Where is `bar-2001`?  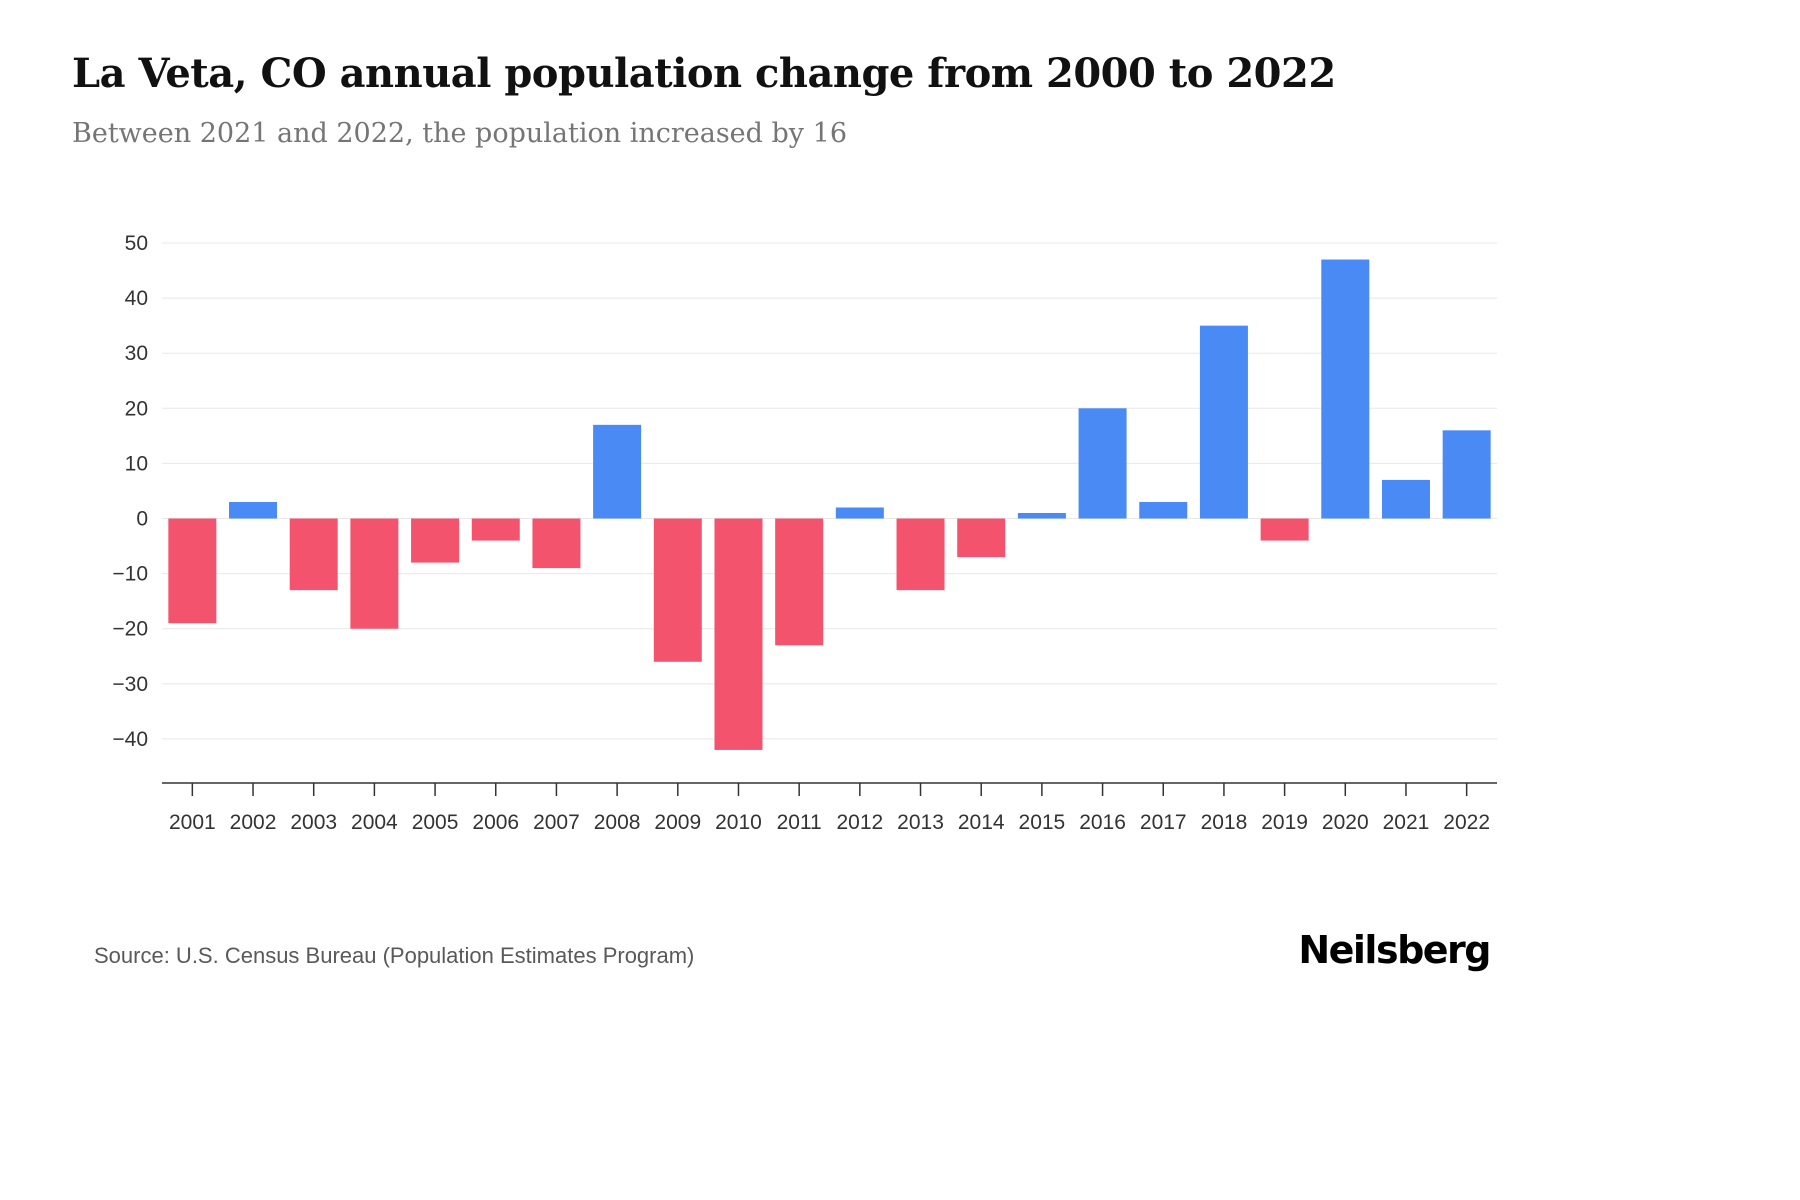 bar-2001 is located at coordinates (192, 571).